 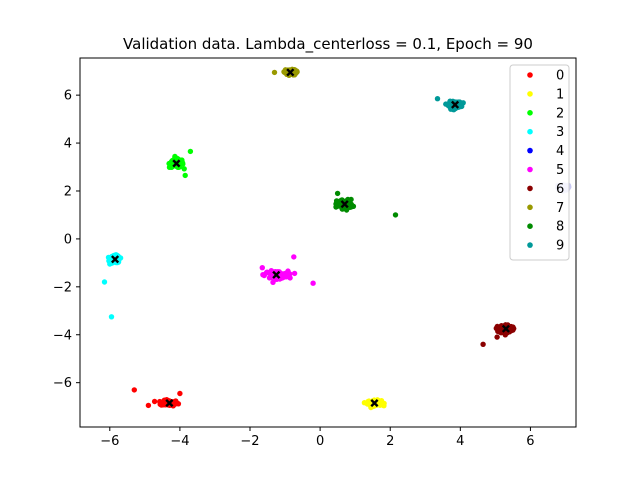 I want to click on legend-label: 0, so click(x=560, y=76).